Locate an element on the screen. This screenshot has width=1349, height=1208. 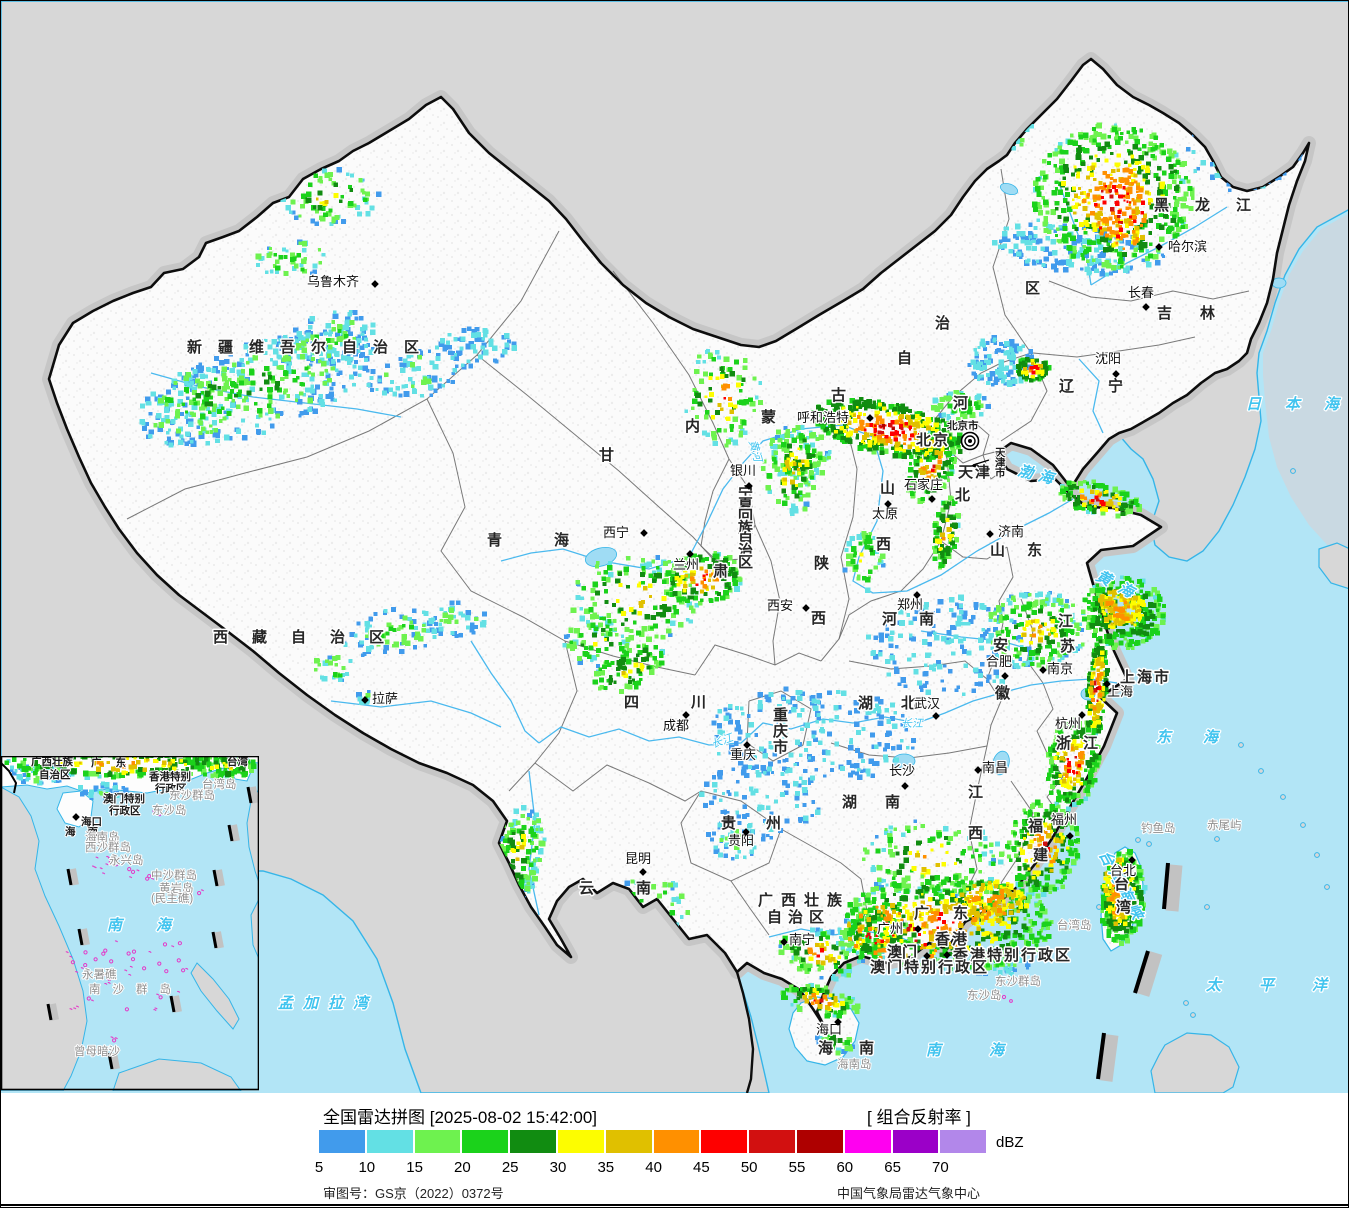
province-label: 辽宁 is located at coordinates (1108, 386).